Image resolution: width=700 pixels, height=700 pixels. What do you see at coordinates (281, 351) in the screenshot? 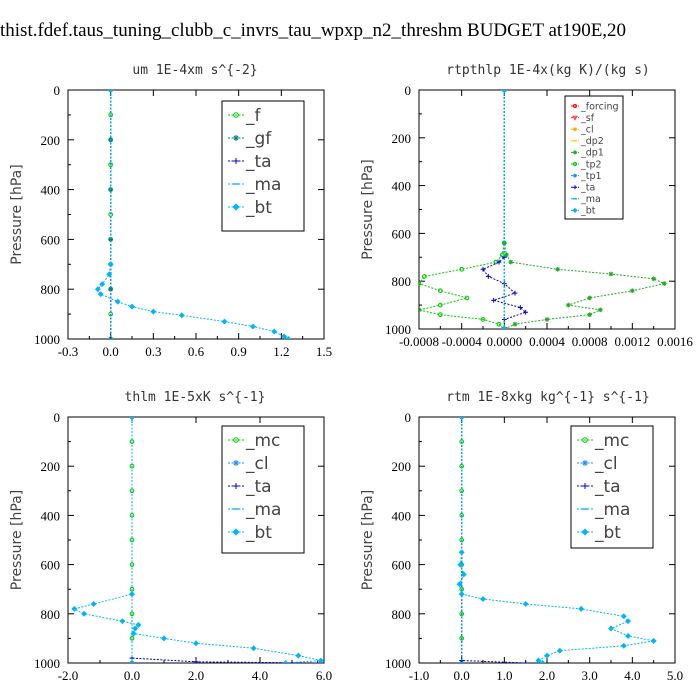
I see `x-tick-label: 1.2` at bounding box center [281, 351].